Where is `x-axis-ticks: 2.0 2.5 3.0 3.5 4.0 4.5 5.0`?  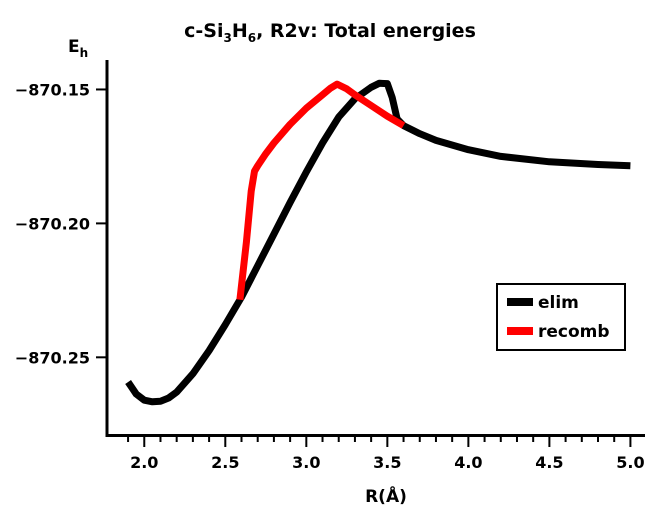 x-axis-ticks: 2.0 2.5 3.0 3.5 4.0 4.5 5.0 is located at coordinates (386, 454).